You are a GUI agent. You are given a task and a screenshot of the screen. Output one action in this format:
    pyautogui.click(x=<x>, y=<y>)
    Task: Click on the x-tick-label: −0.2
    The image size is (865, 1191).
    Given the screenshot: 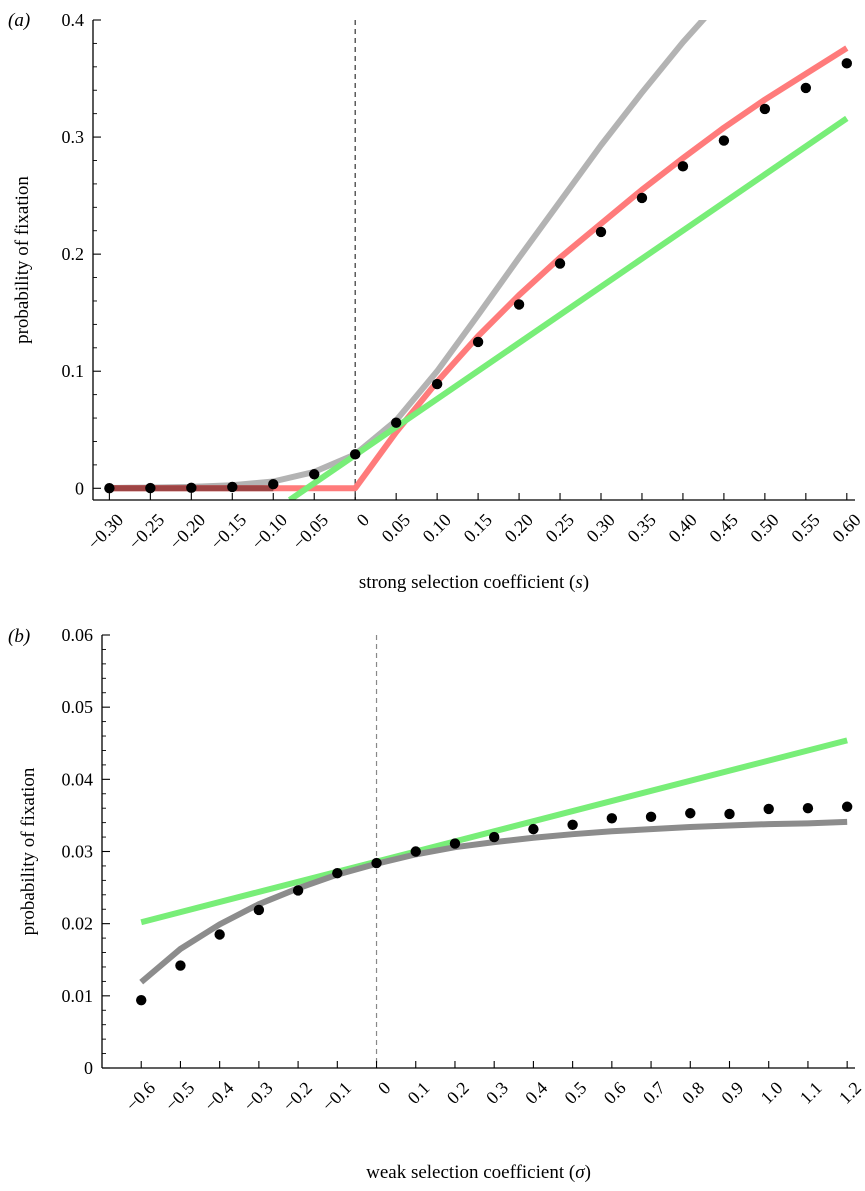 What is the action you would take?
    pyautogui.click(x=297, y=1096)
    